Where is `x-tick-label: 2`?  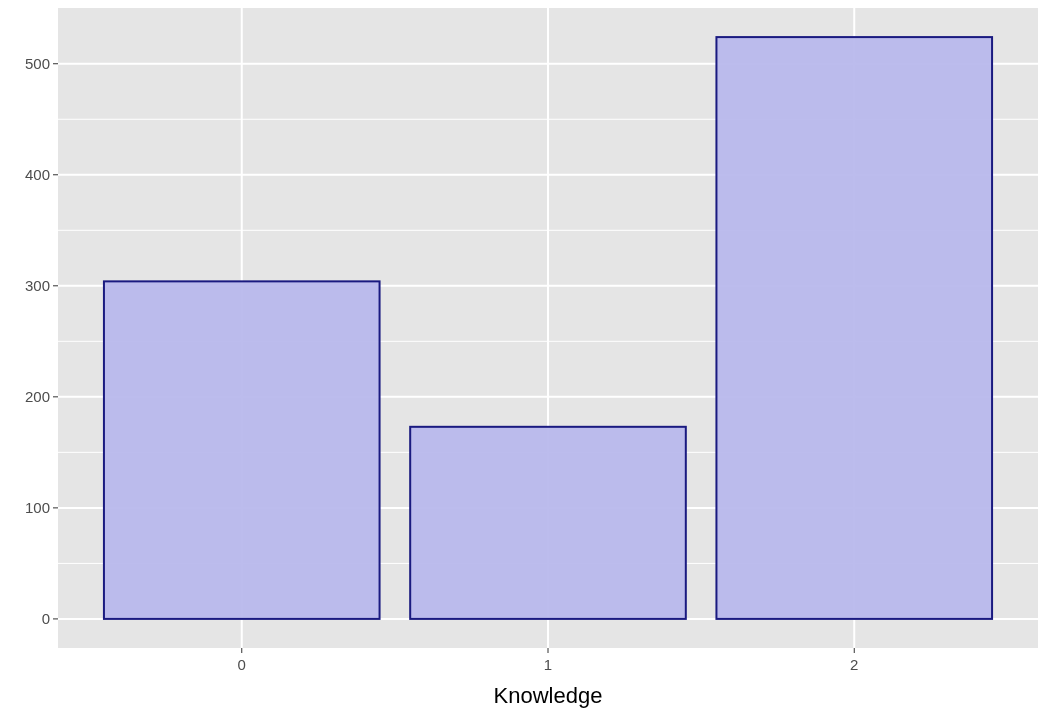 x-tick-label: 2 is located at coordinates (854, 664).